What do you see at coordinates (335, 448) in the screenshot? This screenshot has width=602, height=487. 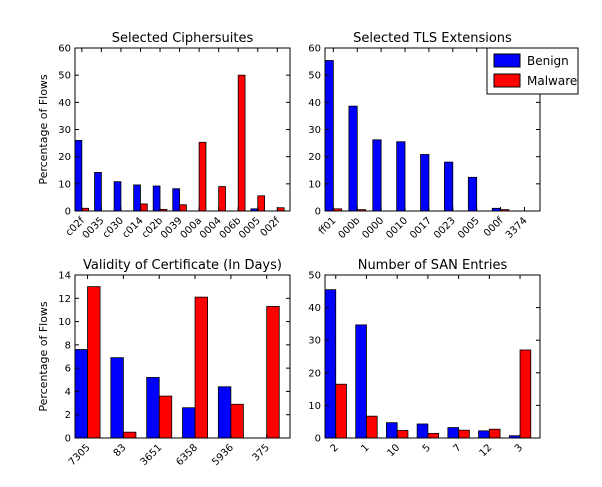 I see `x-tick-label-2: 2` at bounding box center [335, 448].